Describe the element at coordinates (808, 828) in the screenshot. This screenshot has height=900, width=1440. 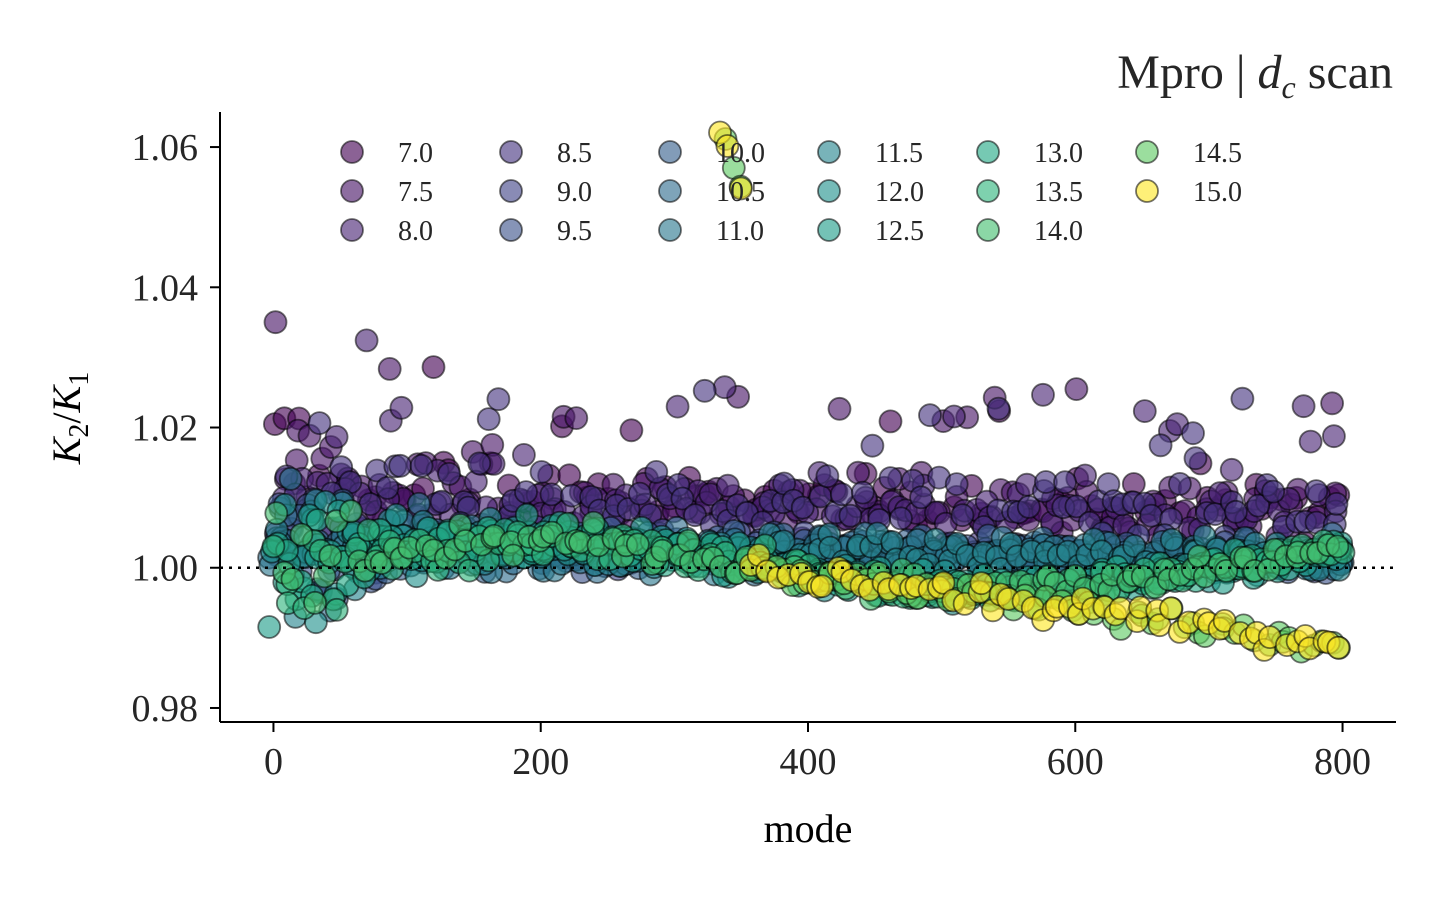
I see `x-axis-label: mode` at that location.